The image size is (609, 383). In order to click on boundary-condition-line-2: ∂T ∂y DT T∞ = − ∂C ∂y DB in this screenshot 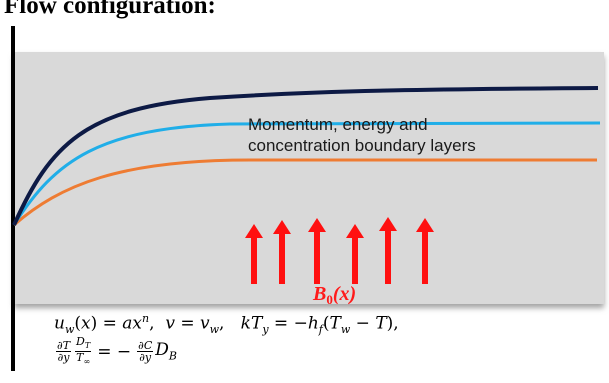, I will do `click(116, 351)`.